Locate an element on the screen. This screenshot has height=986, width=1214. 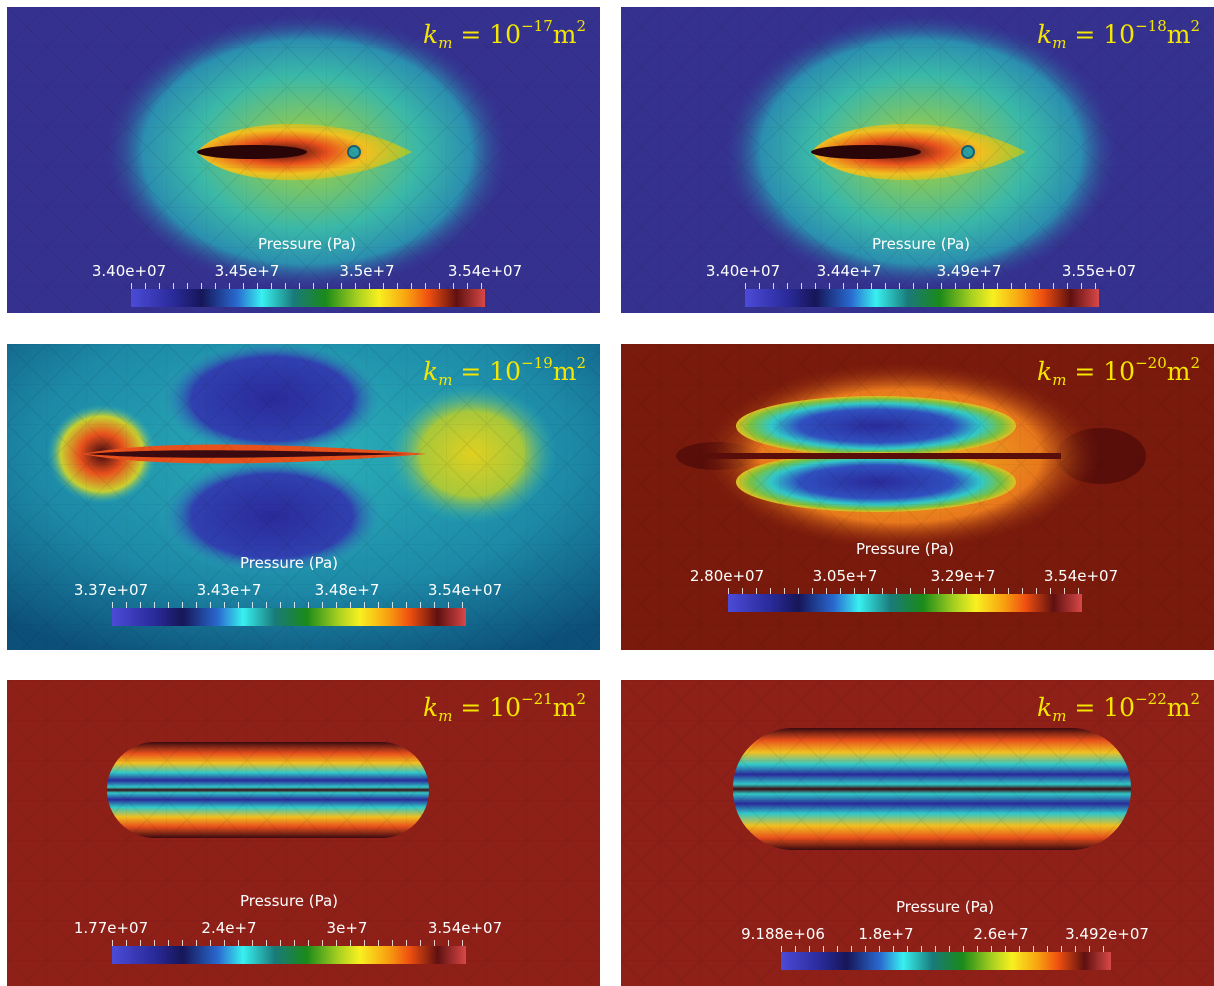
colorbar-tick-label: 3.43e+7 is located at coordinates (229, 590).